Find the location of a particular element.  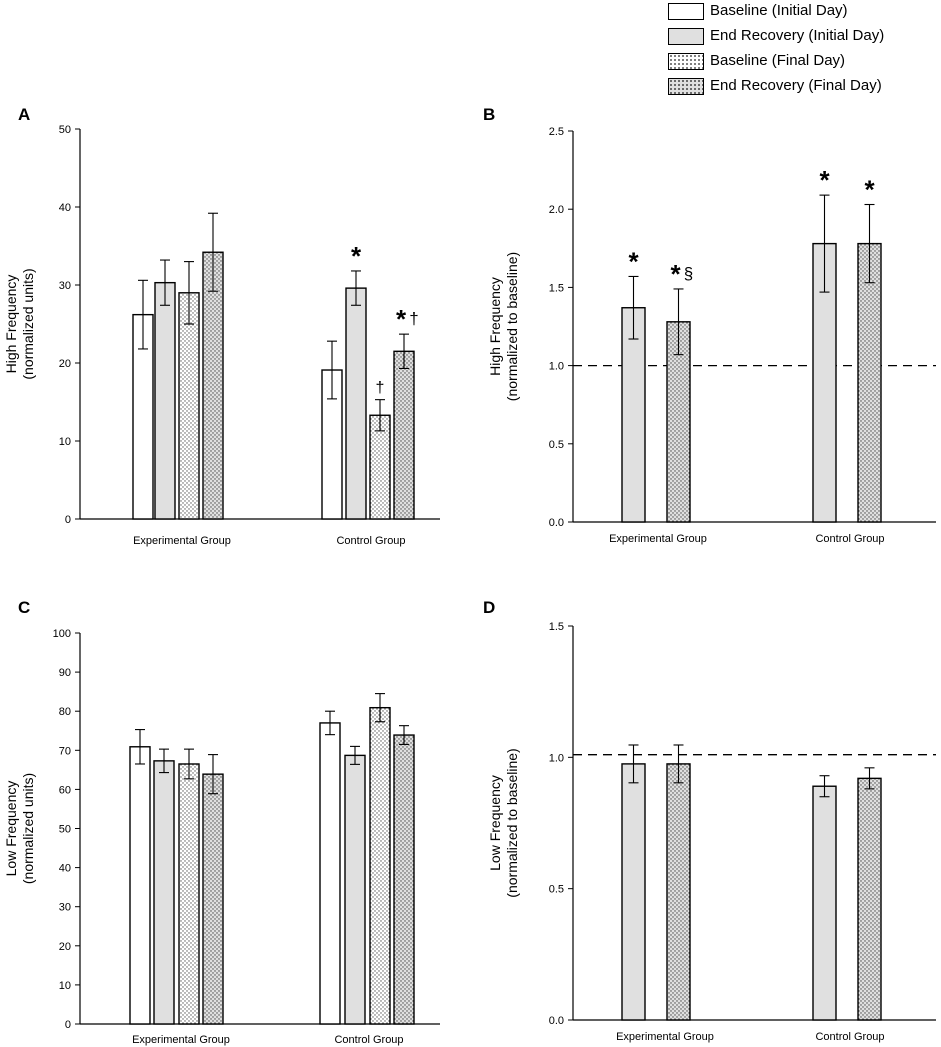

legend-item-recovery-final: End Recovery (Final Day) is located at coordinates (802, 87).